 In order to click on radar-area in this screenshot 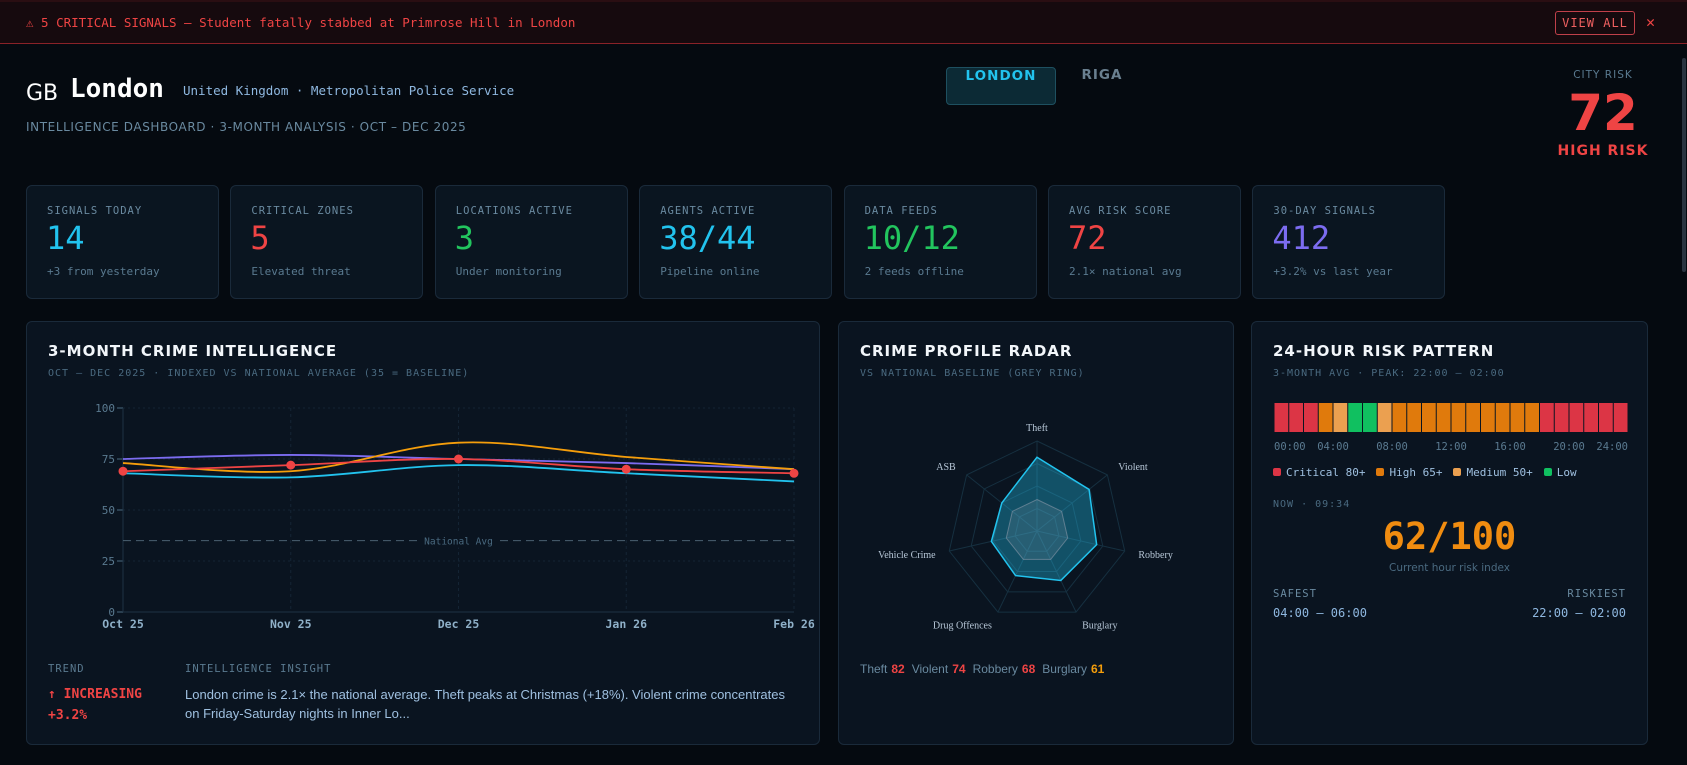, I will do `click(1044, 519)`.